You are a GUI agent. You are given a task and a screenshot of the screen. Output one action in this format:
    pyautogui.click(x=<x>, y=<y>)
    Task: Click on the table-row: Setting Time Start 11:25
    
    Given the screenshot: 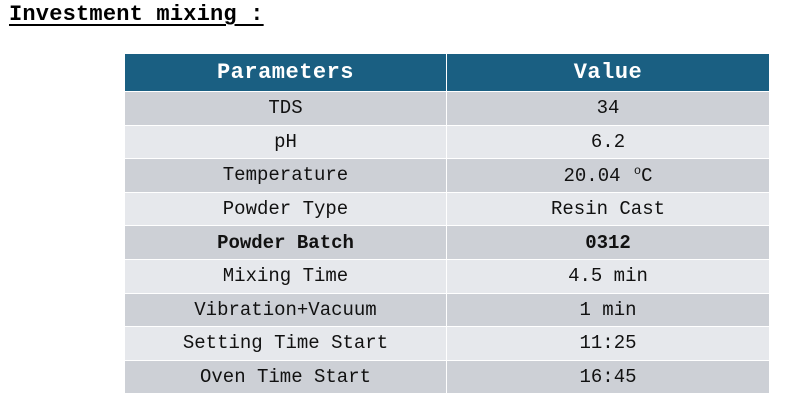 What is the action you would take?
    pyautogui.click(x=447, y=343)
    